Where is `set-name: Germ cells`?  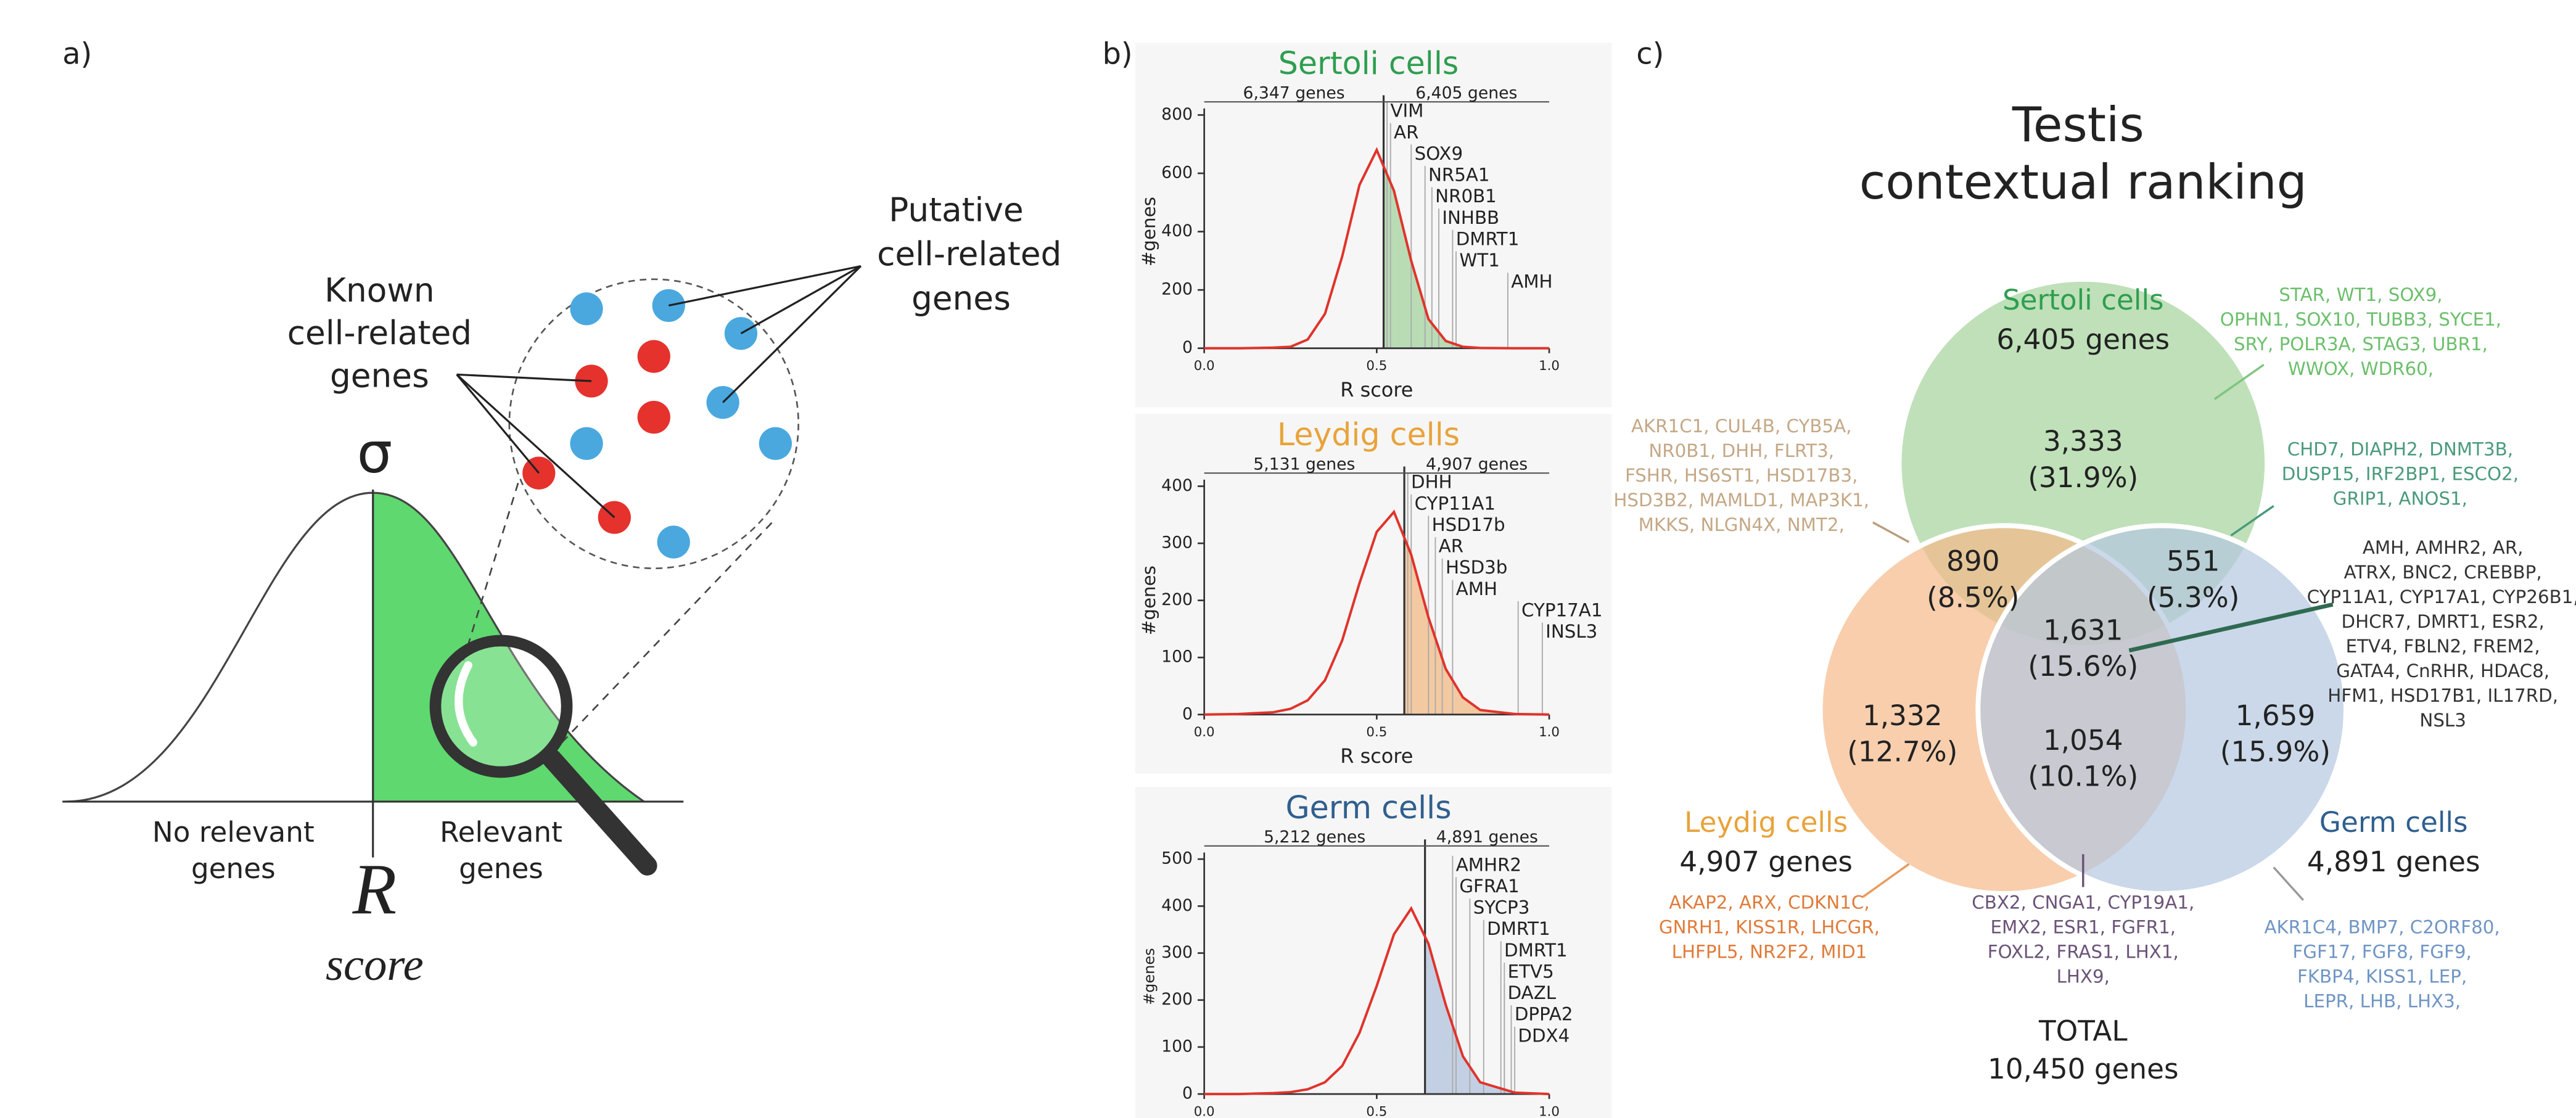
set-name: Germ cells is located at coordinates (2393, 823).